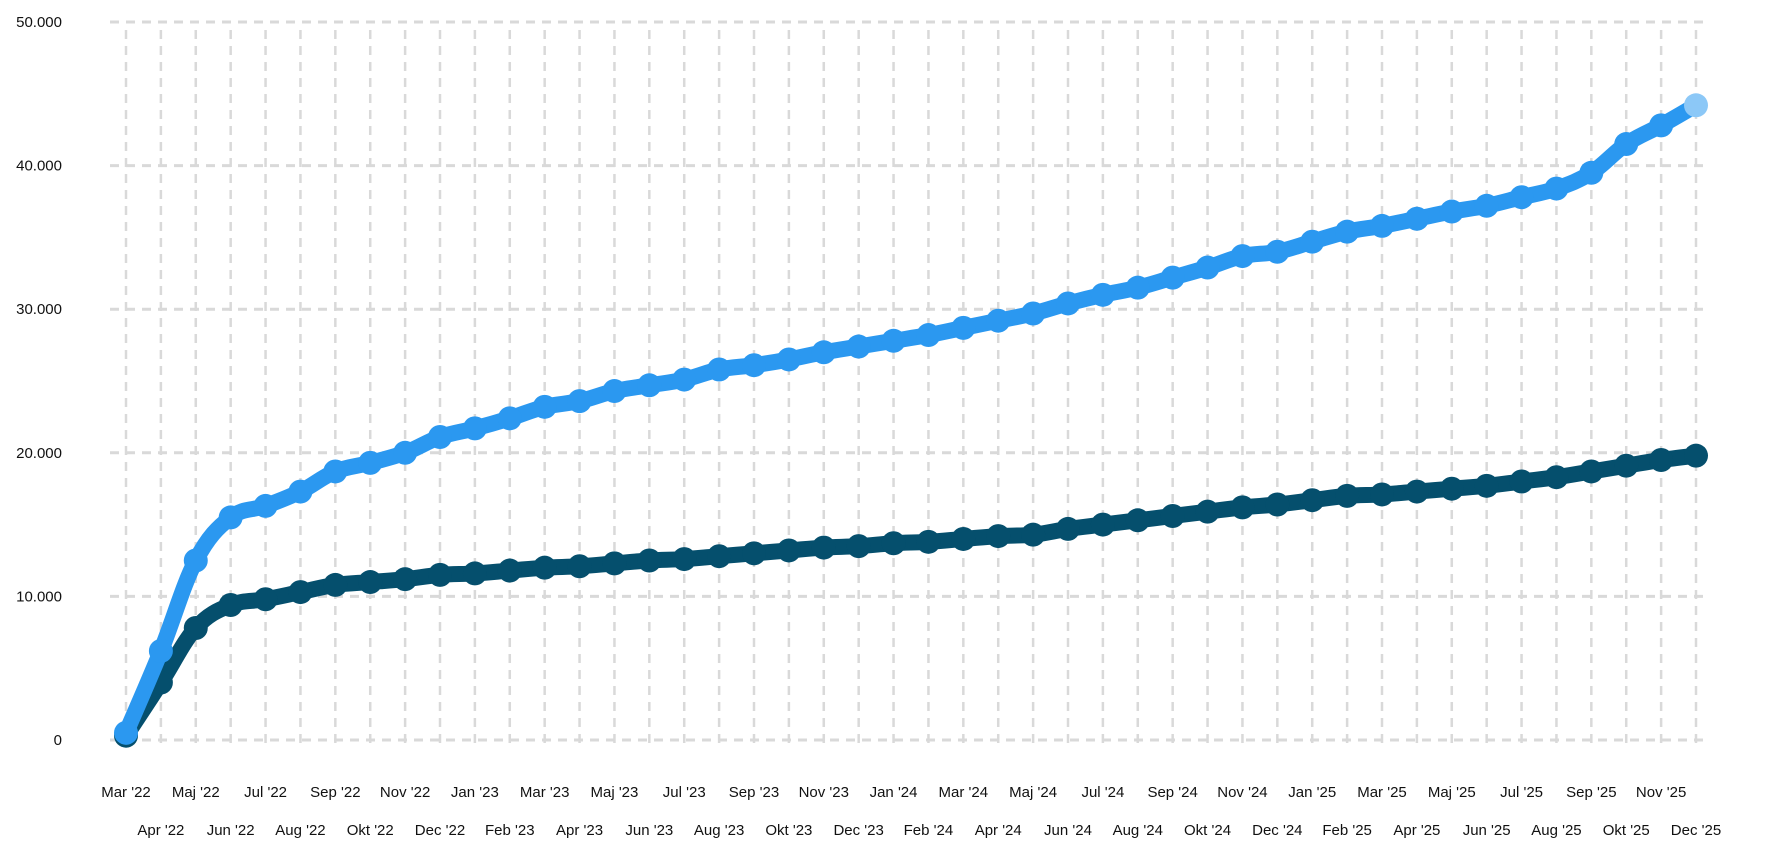  Describe the element at coordinates (964, 792) in the screenshot. I see `x-tick-label: Mar '24` at that location.